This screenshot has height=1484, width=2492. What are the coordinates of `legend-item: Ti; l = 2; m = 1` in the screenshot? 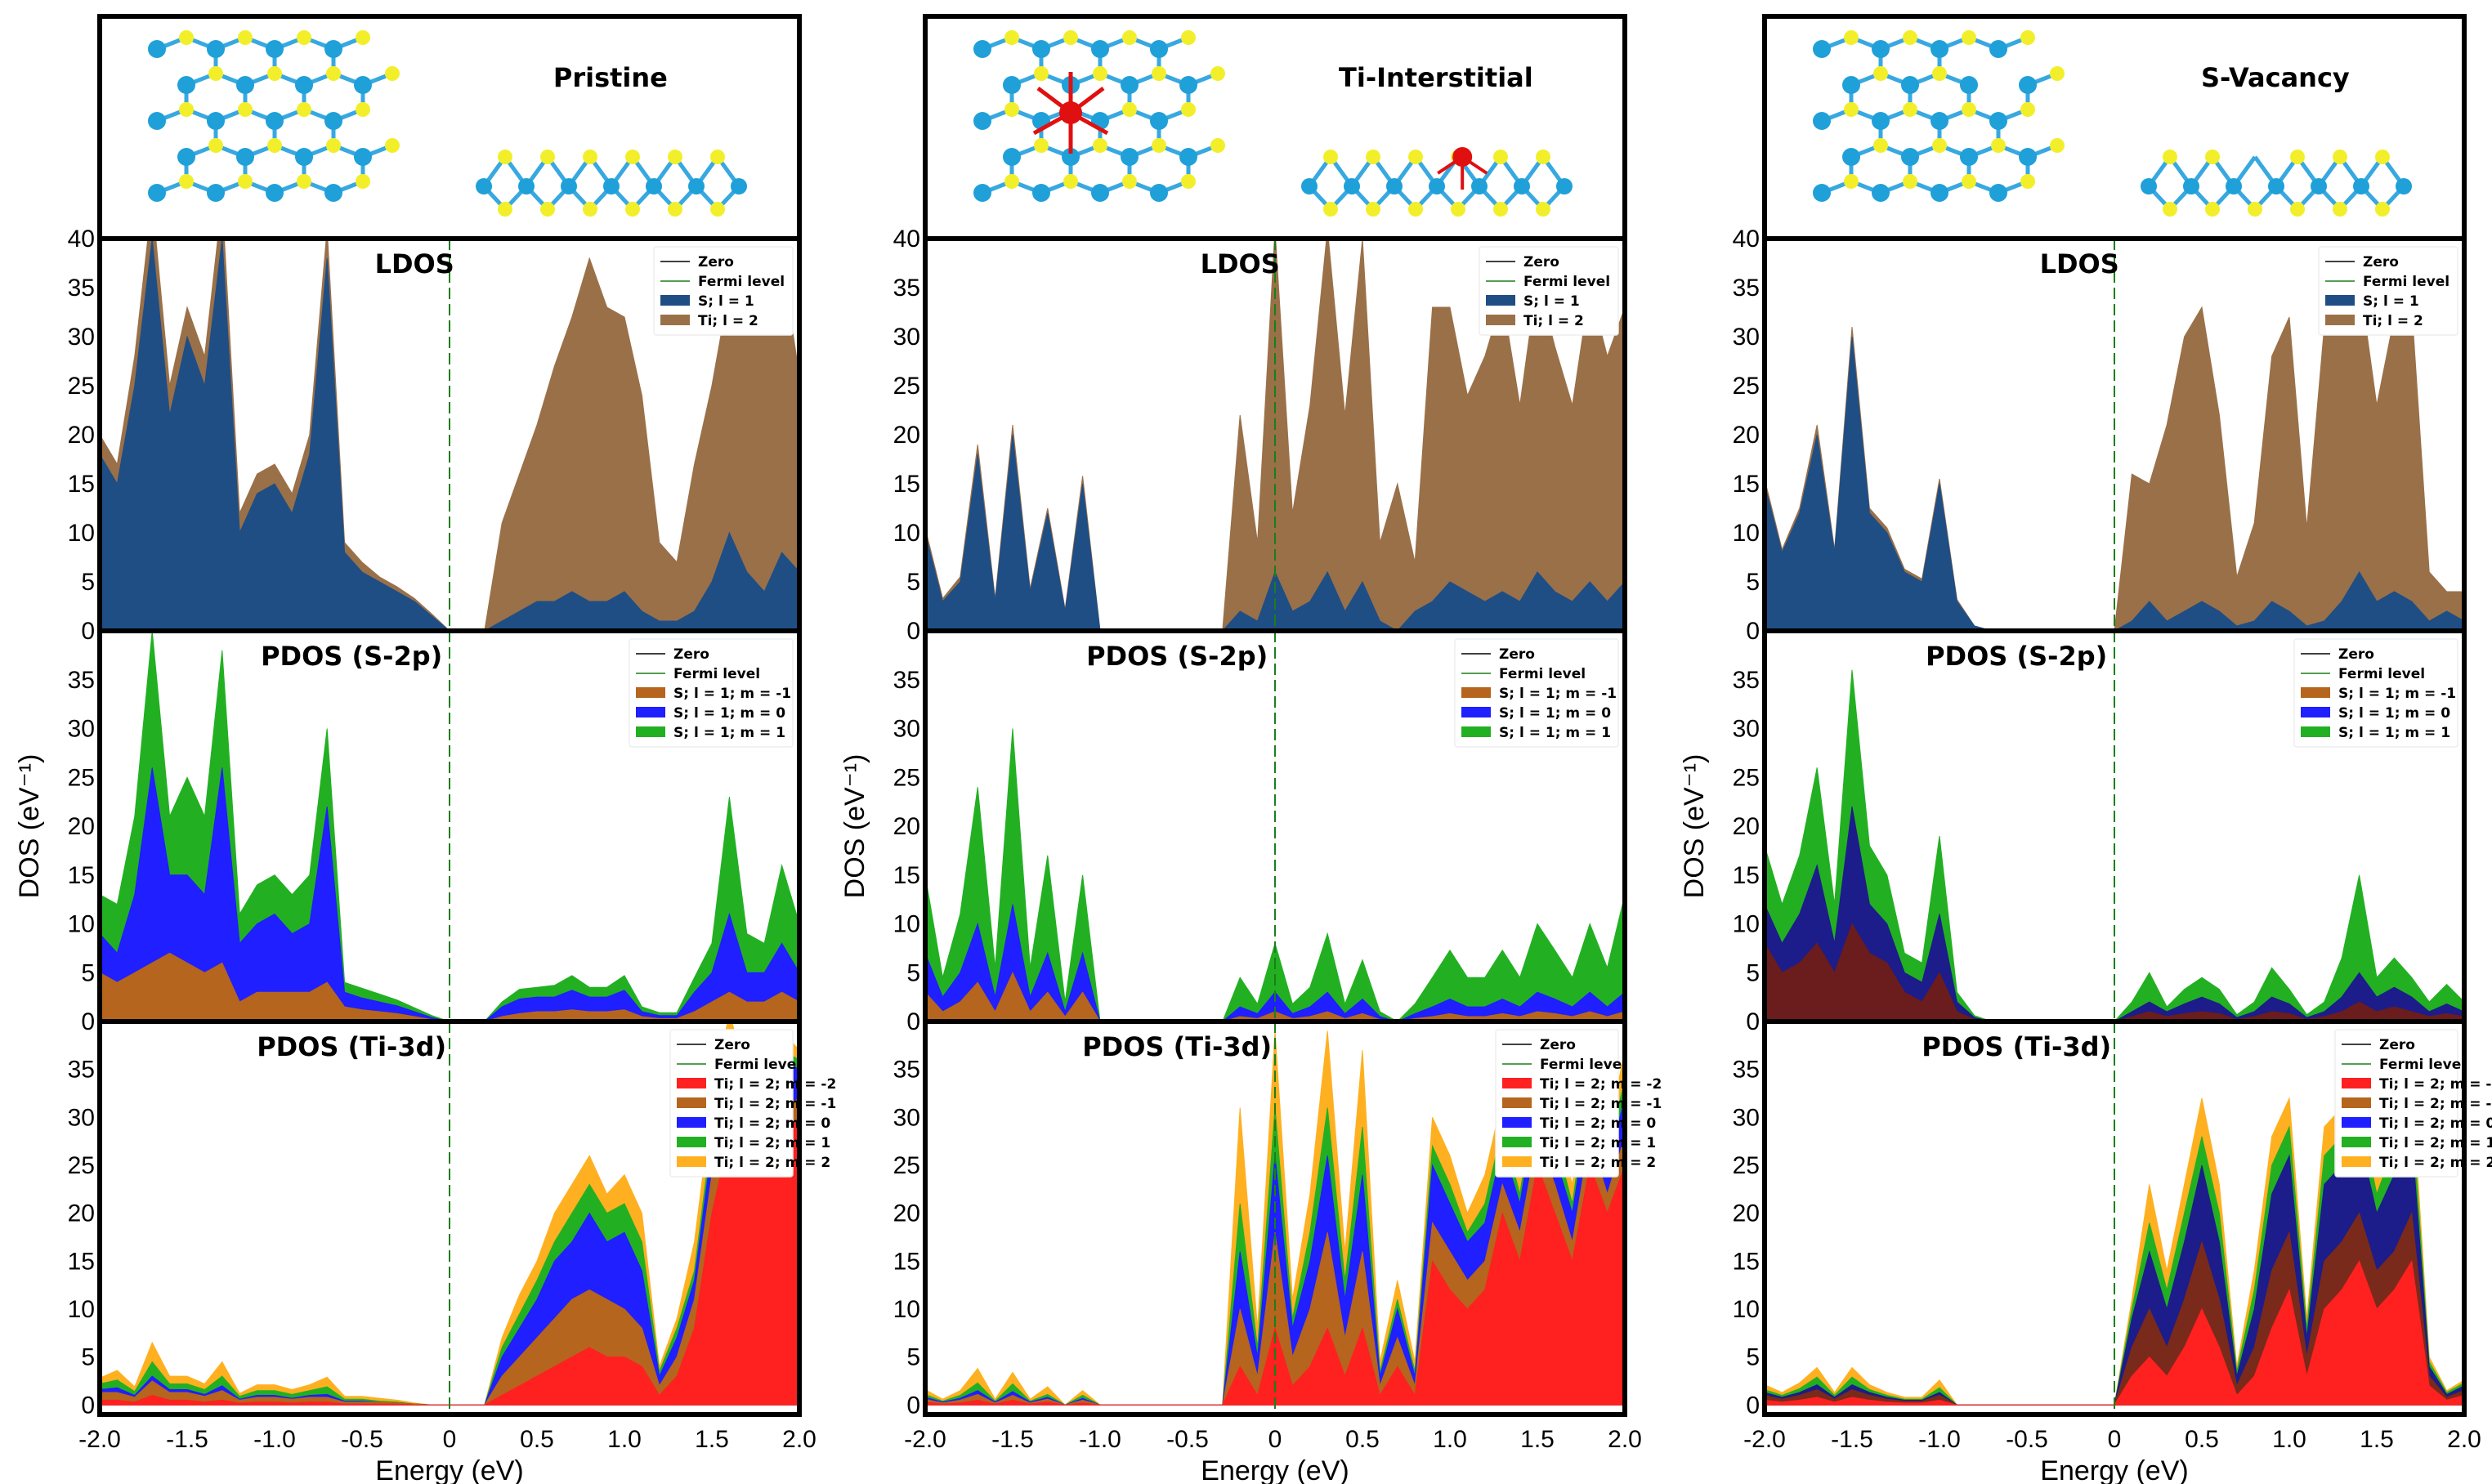 It's located at (2417, 1143).